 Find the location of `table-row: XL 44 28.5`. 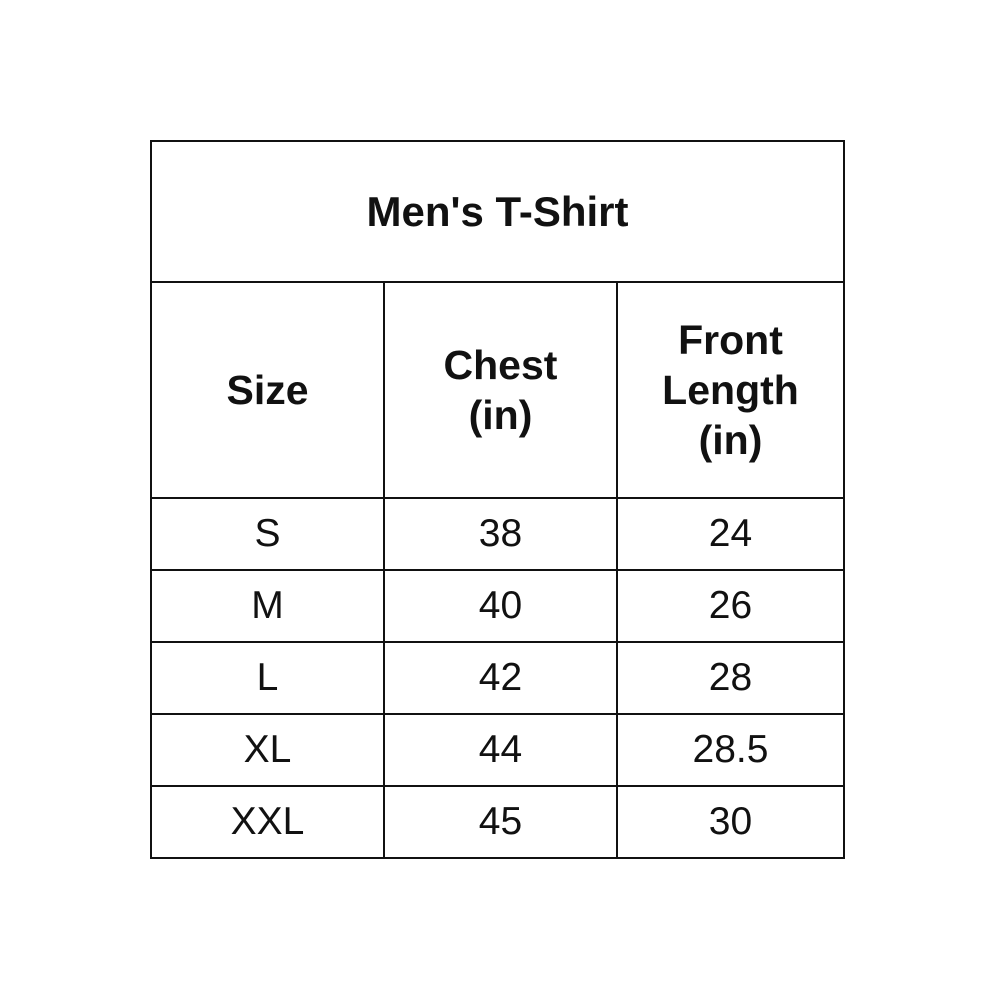

table-row: XL 44 28.5 is located at coordinates (497, 750).